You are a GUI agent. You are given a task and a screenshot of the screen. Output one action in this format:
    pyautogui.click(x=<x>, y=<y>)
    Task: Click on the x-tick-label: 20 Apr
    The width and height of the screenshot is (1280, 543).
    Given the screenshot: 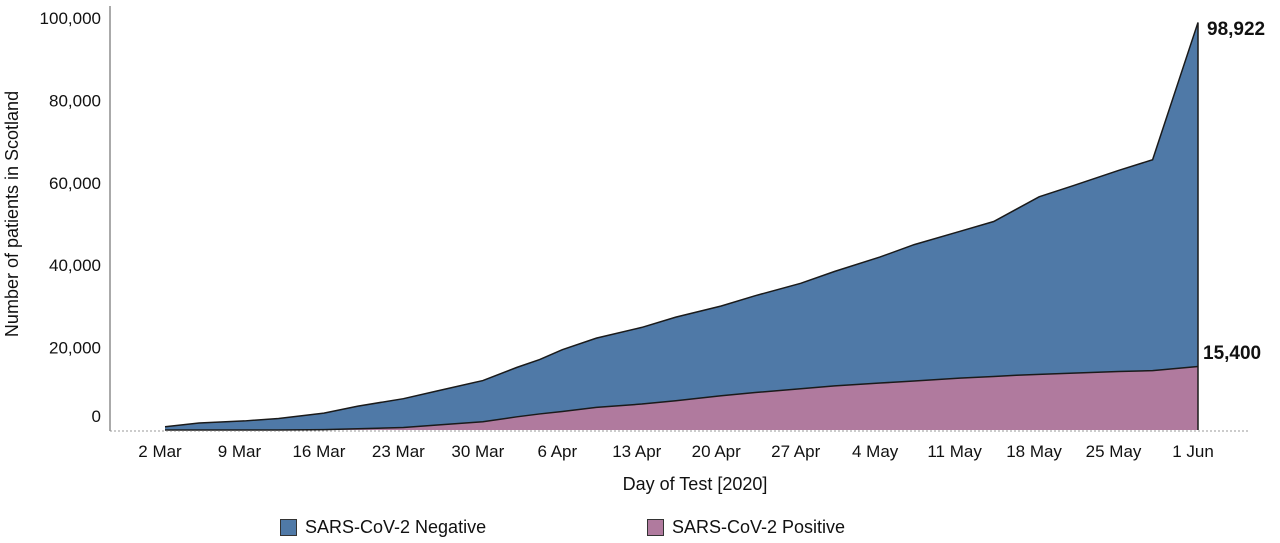 What is the action you would take?
    pyautogui.click(x=716, y=451)
    